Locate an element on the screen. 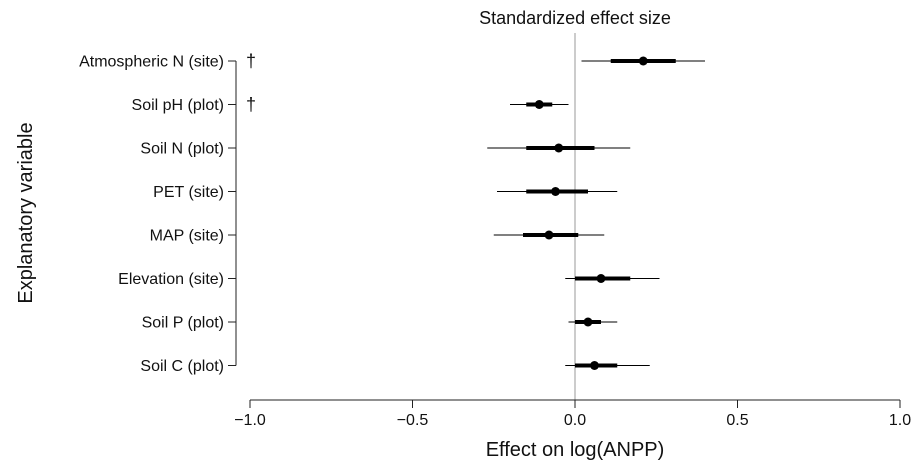 This screenshot has height=465, width=912. x-tick-label: 1.0 is located at coordinates (900, 420).